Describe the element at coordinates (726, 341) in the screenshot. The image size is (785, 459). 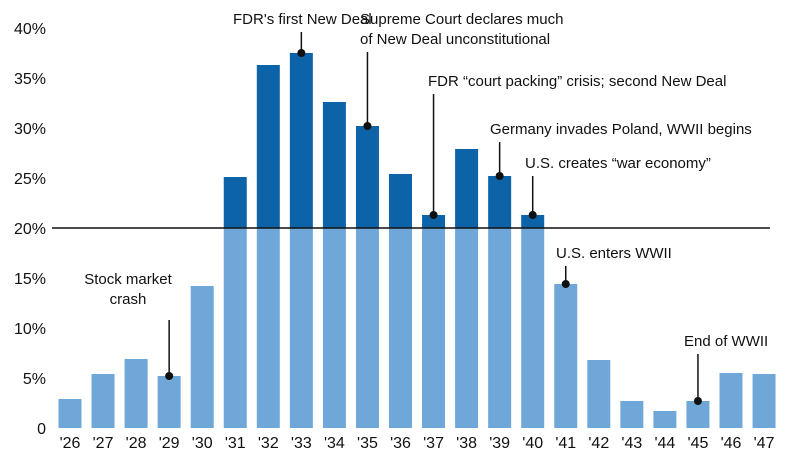
I see `annotation-label: End of WWII` at that location.